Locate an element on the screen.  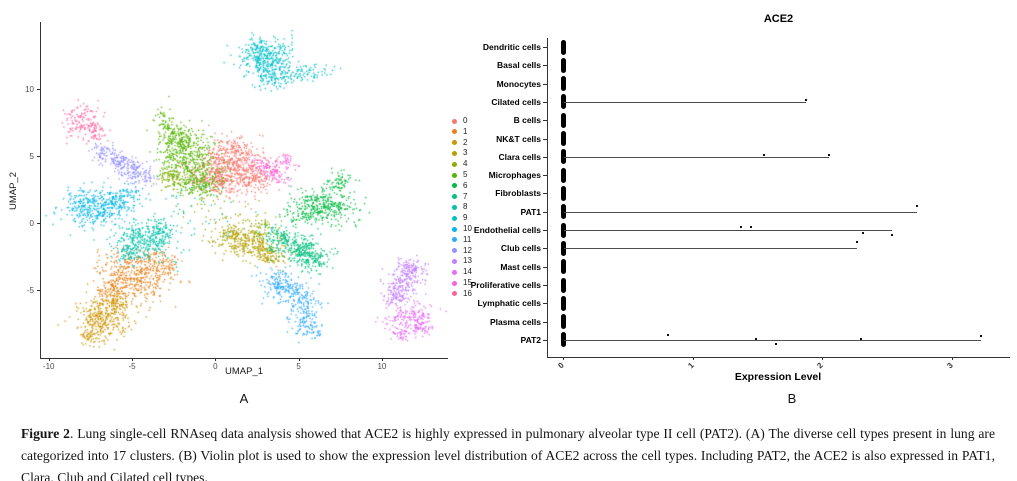
cell-type-label: NK&T cells is located at coordinates (518, 138).